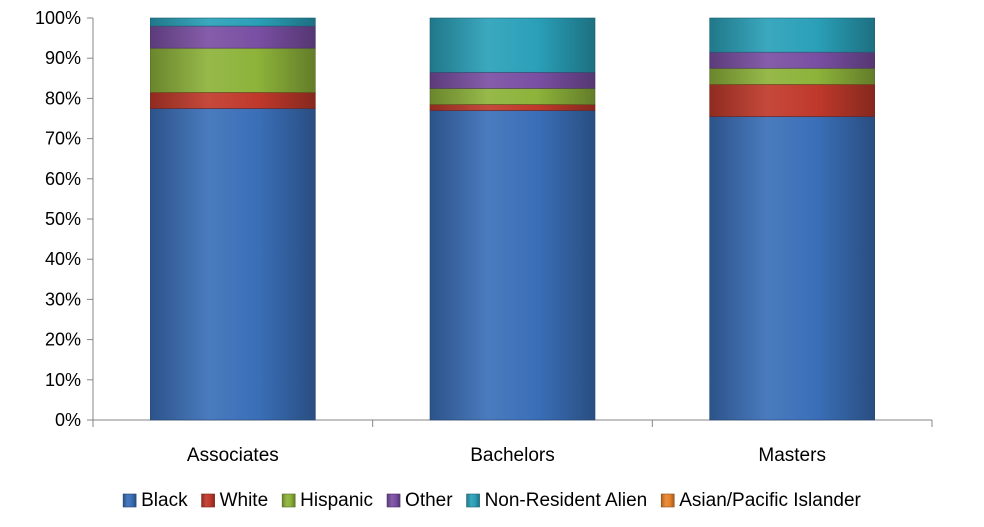 The height and width of the screenshot is (527, 984). I want to click on legend-label: Black, so click(164, 500).